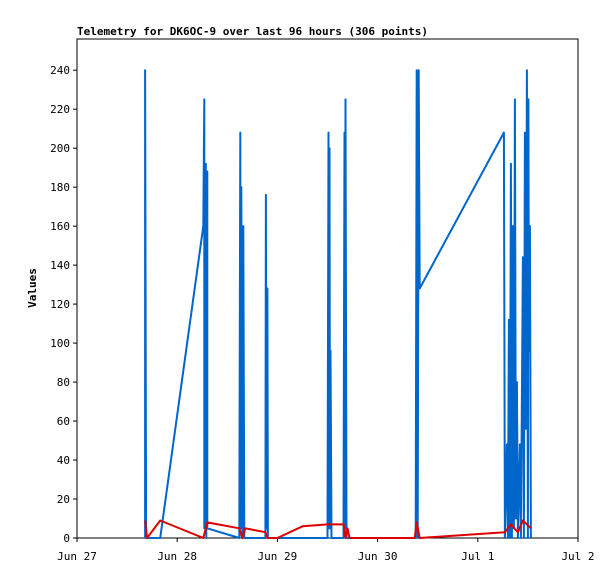 This screenshot has height=579, width=615. What do you see at coordinates (63, 460) in the screenshot?
I see `y-tick-label: 40` at bounding box center [63, 460].